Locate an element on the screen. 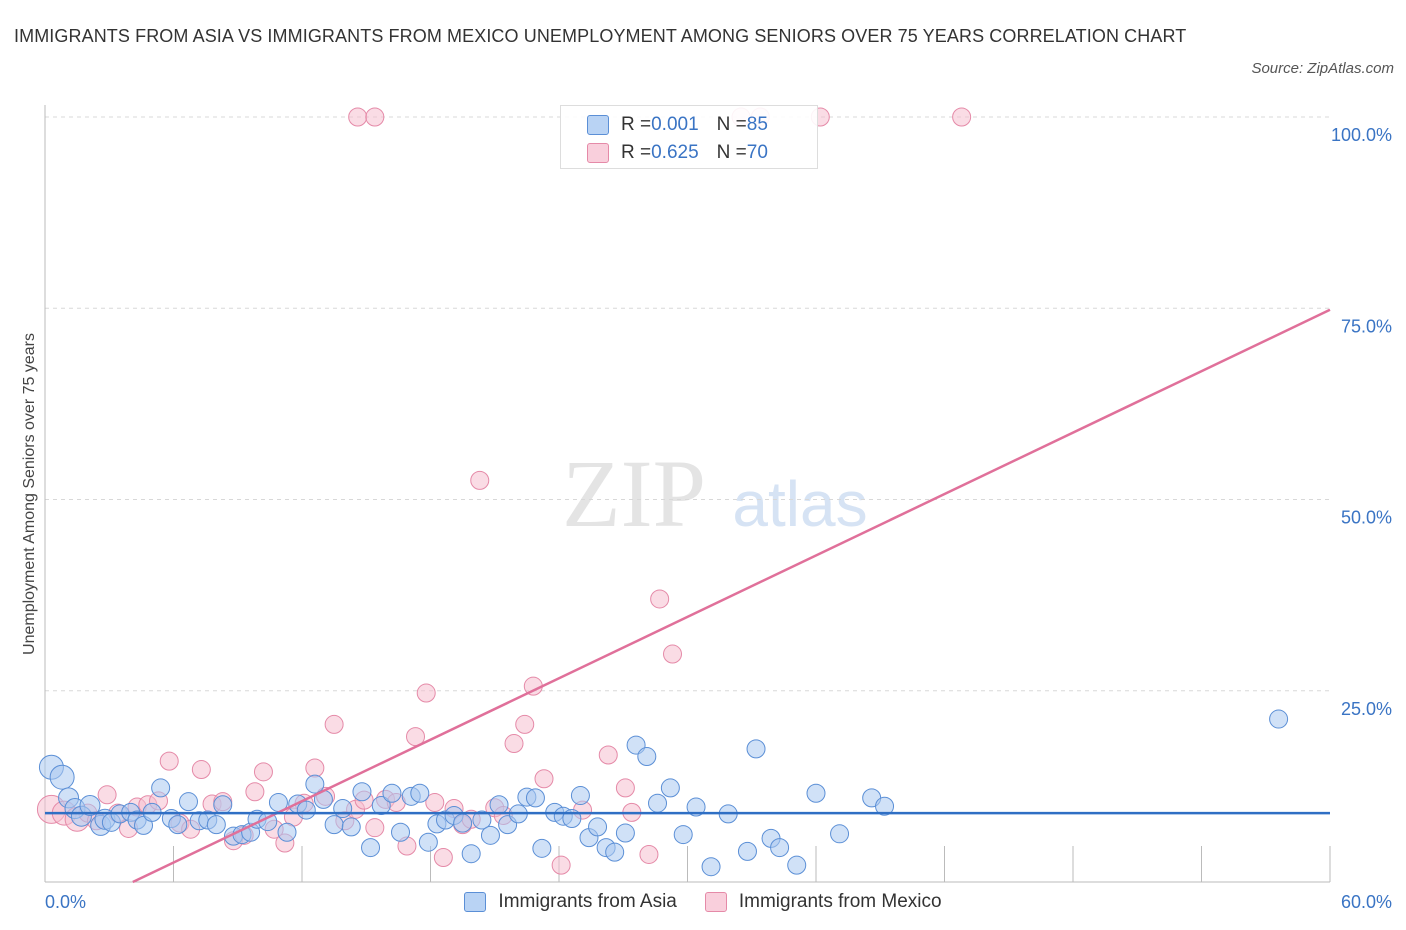 The image size is (1406, 930). asia-legend-swatch is located at coordinates (475, 902).